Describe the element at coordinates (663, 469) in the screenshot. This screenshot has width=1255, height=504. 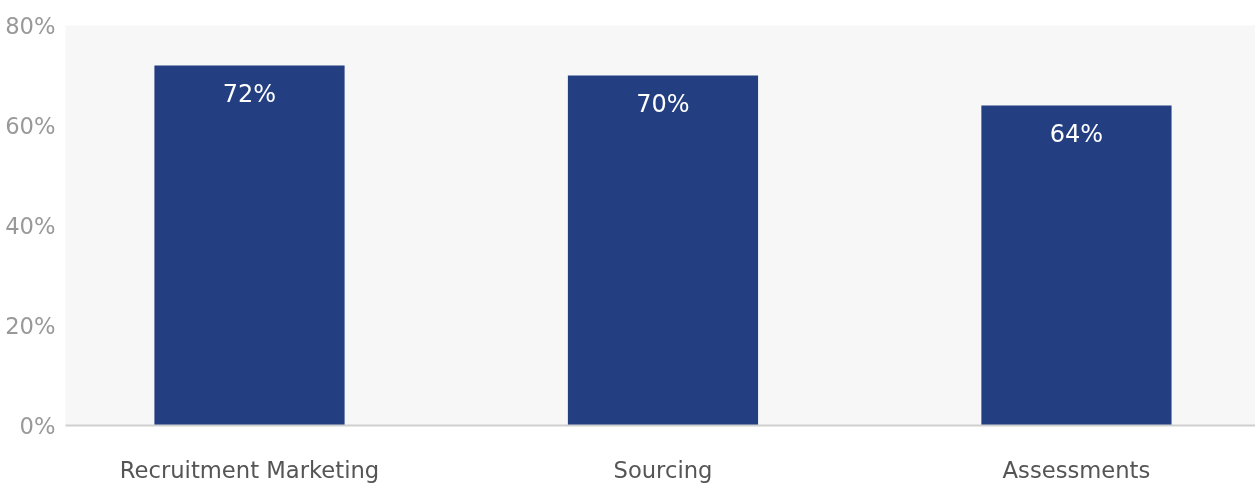
I see `x-tick-label: Sourcing` at that location.